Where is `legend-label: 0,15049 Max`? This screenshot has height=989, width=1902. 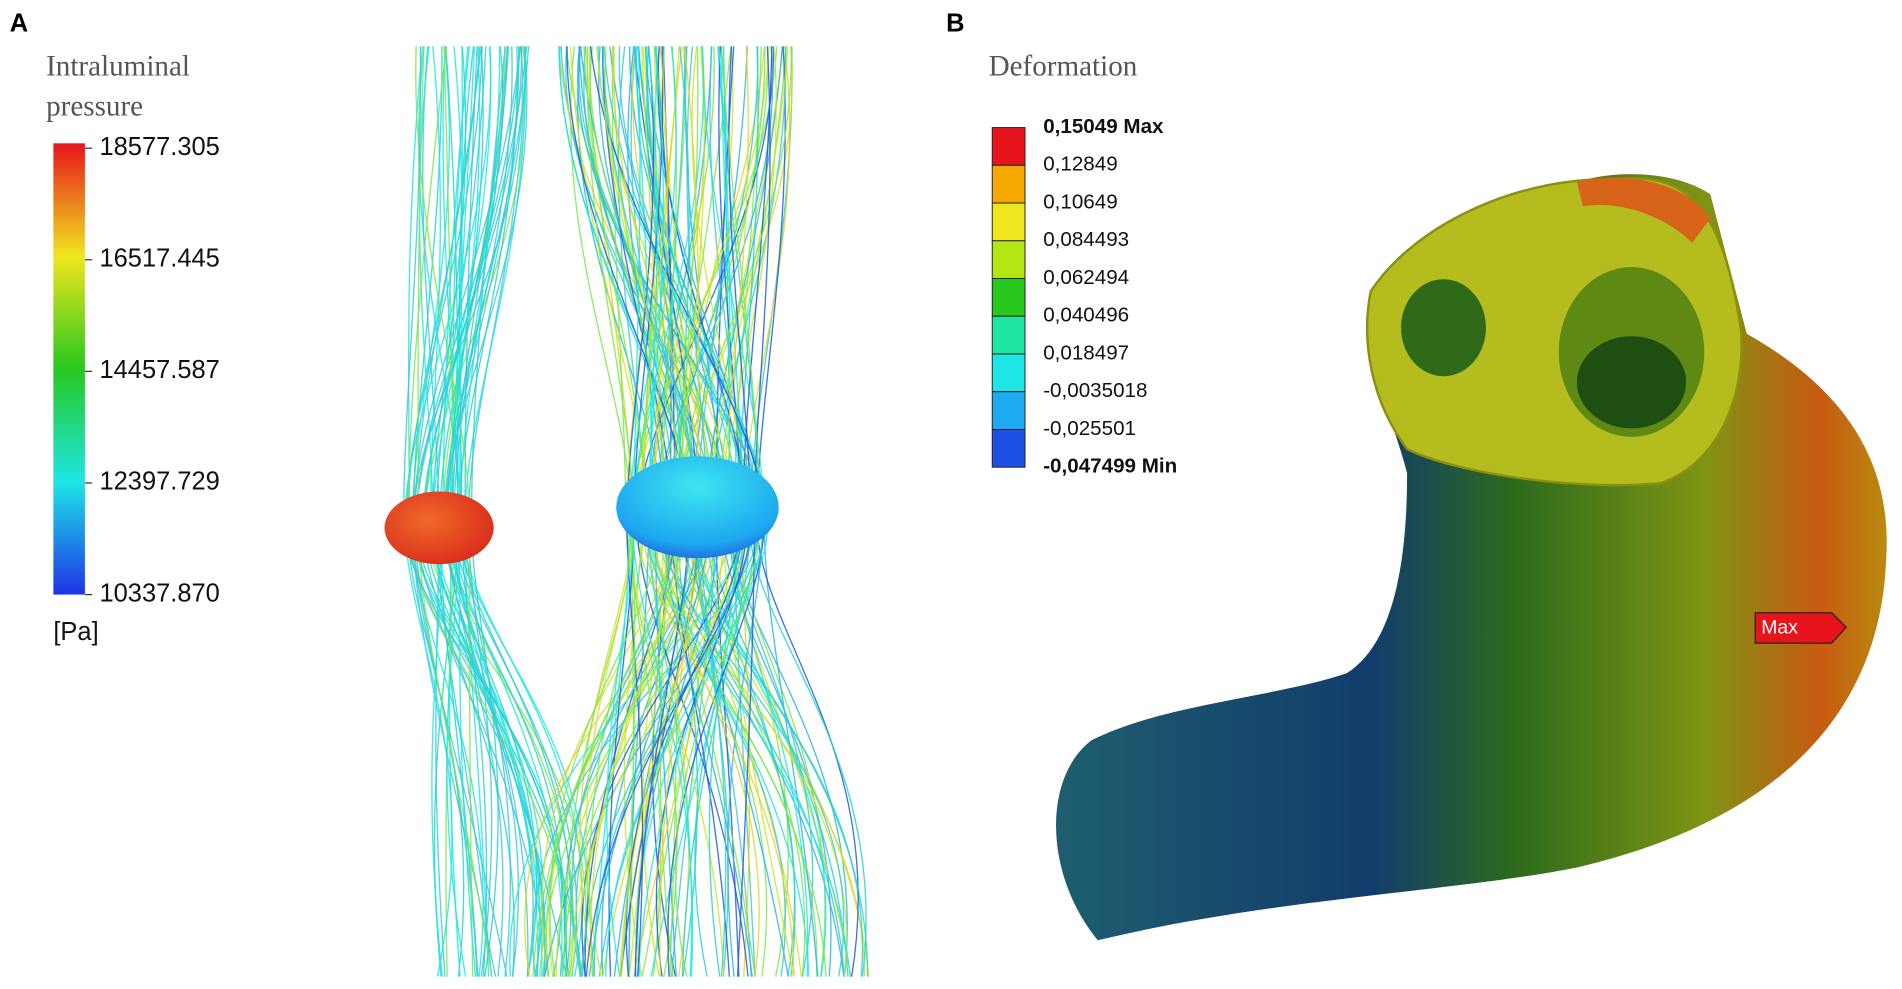
legend-label: 0,15049 Max is located at coordinates (1103, 126).